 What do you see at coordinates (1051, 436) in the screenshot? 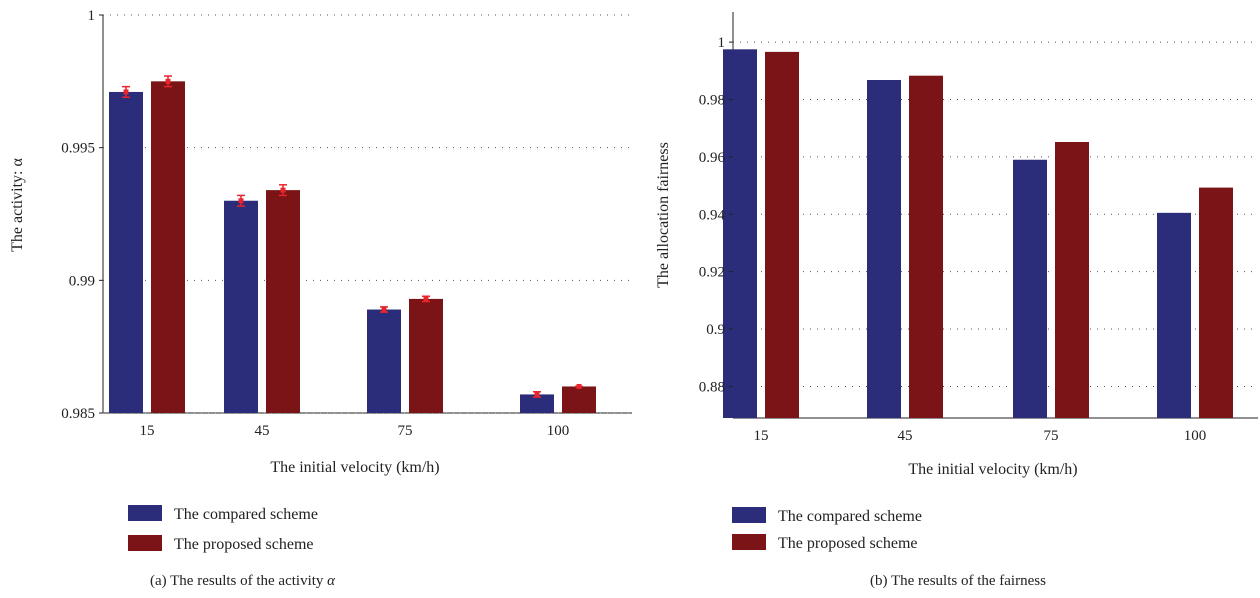
I see `b-x-tick-label: 75` at bounding box center [1051, 436].